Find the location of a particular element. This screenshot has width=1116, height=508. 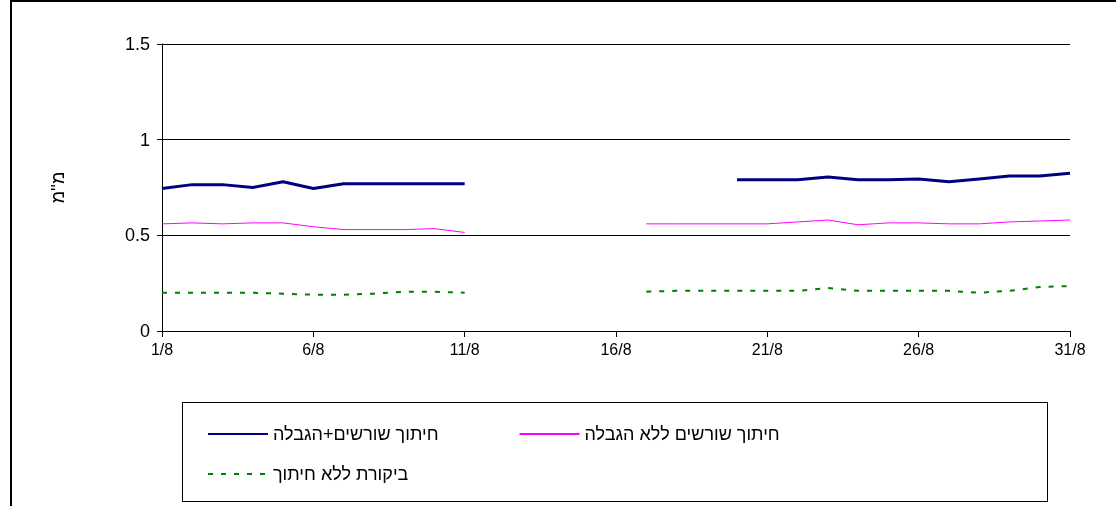

legend-label: חיתוך שורשים ללא הגבלה is located at coordinates (682, 434).